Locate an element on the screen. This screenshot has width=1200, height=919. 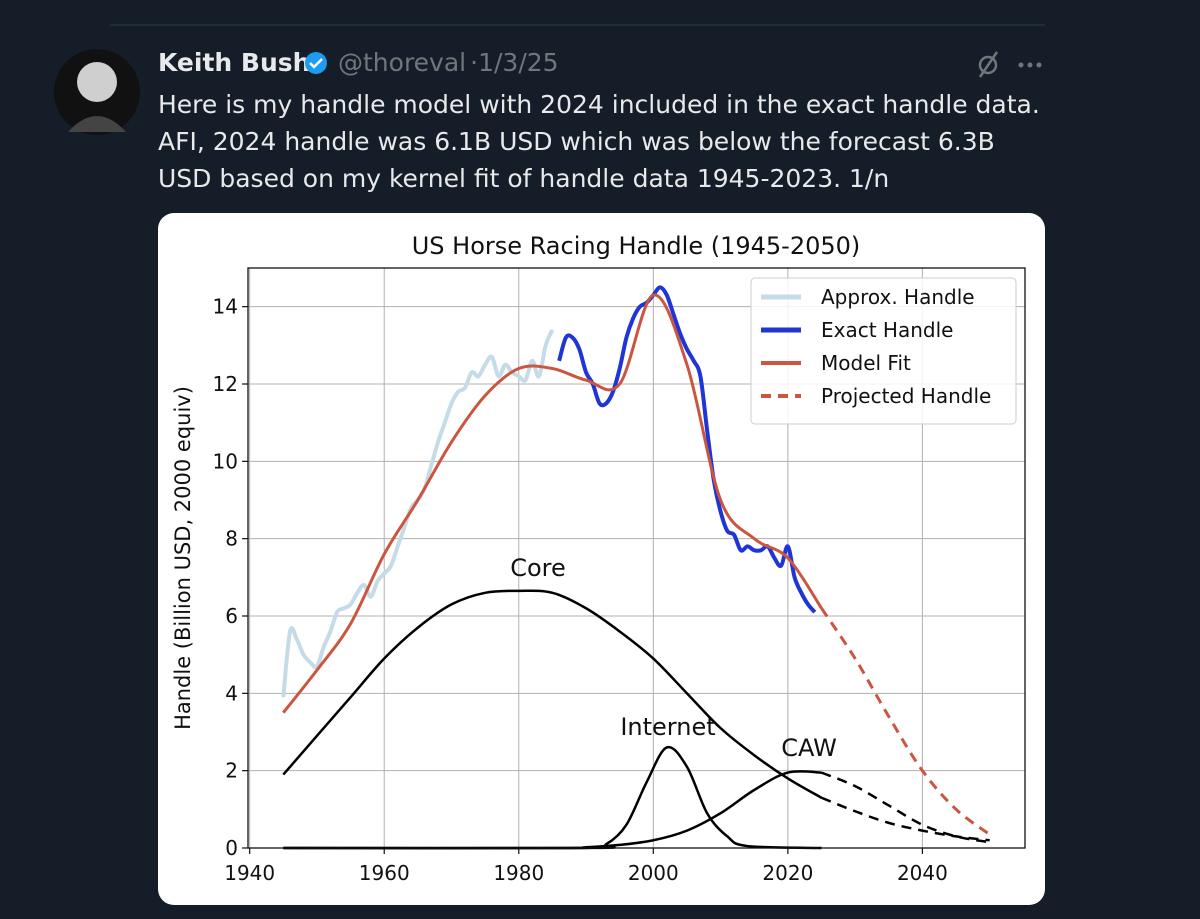
x-tick-label: 1940 is located at coordinates (249, 873).